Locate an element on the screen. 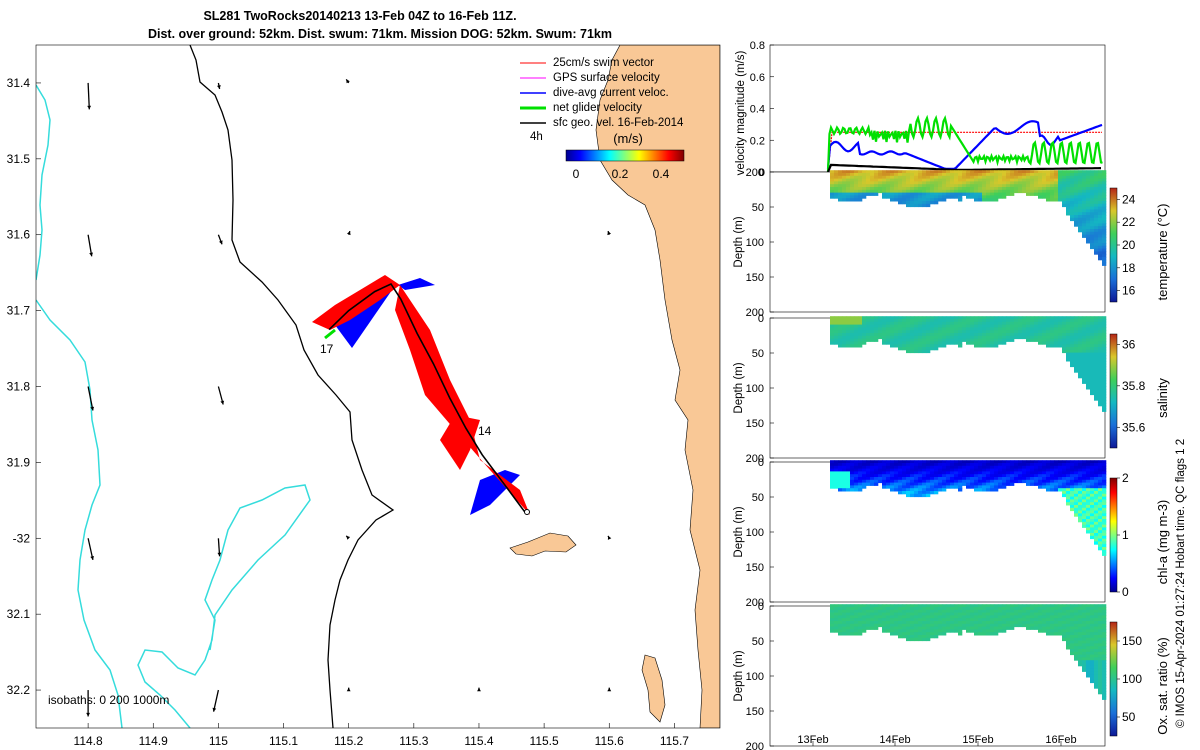 The image size is (1200, 750). map-colorbar-label: (m/s) is located at coordinates (628, 138).